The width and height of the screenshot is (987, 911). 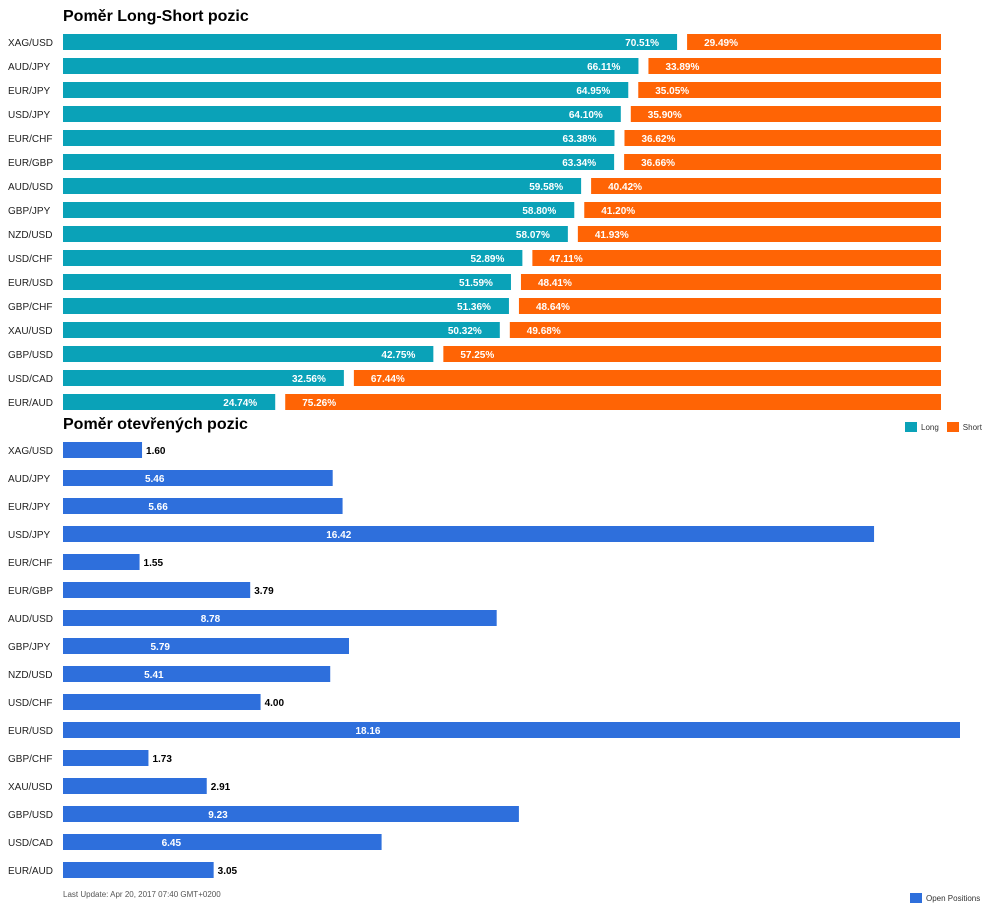 What do you see at coordinates (553, 307) in the screenshot?
I see `short-value-label: 48.64%` at bounding box center [553, 307].